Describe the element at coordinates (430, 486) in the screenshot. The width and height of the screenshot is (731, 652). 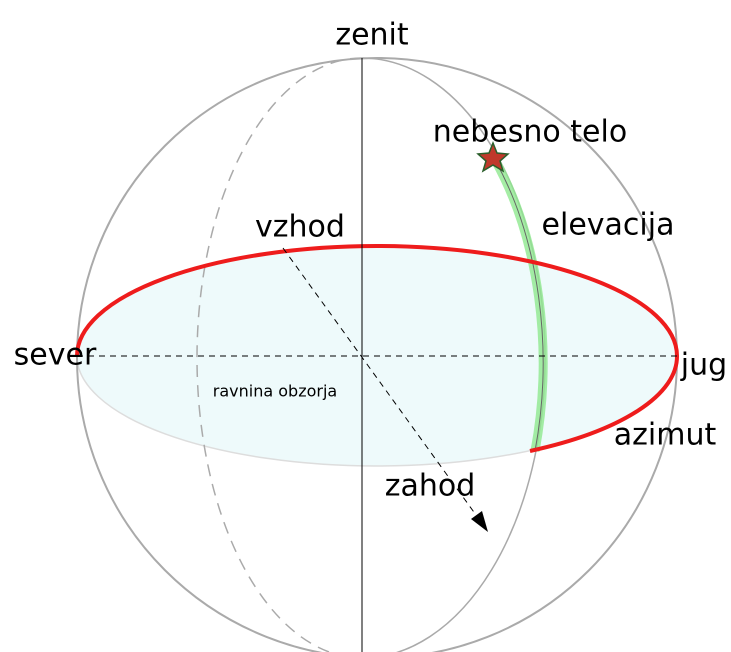
I see `label-west: zahod` at that location.